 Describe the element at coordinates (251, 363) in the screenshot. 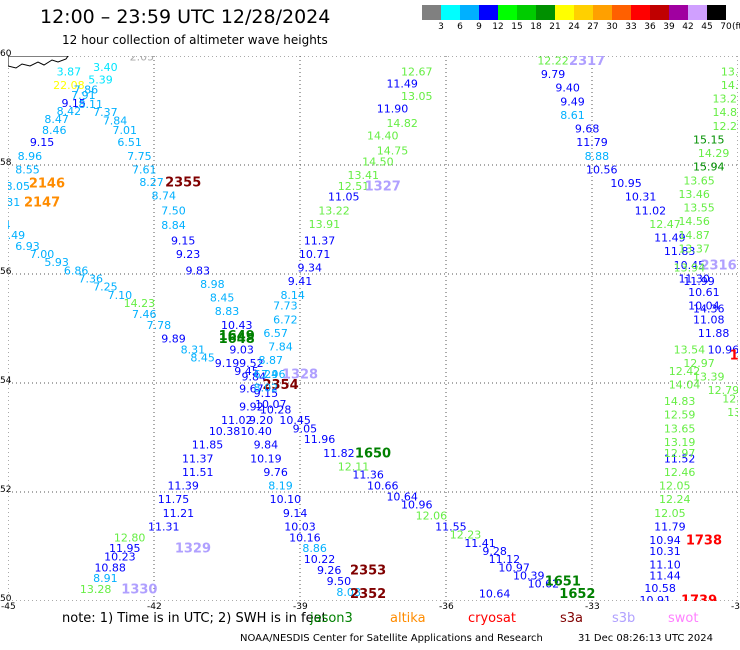

I see `wave-height-label: 9.52` at that location.